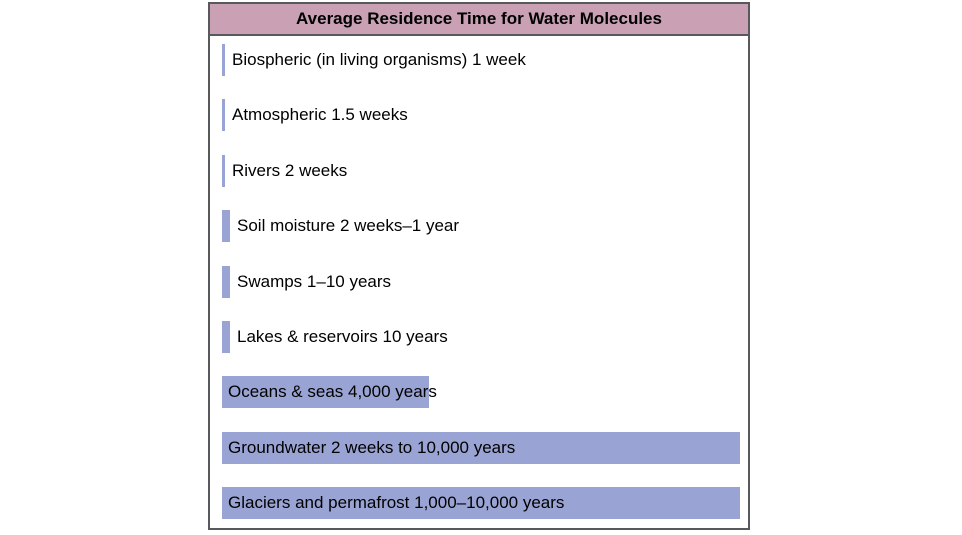 This screenshot has width=962, height=535. Describe the element at coordinates (342, 336) in the screenshot. I see `bar-label: Lakes & reservoirs 10 years` at that location.